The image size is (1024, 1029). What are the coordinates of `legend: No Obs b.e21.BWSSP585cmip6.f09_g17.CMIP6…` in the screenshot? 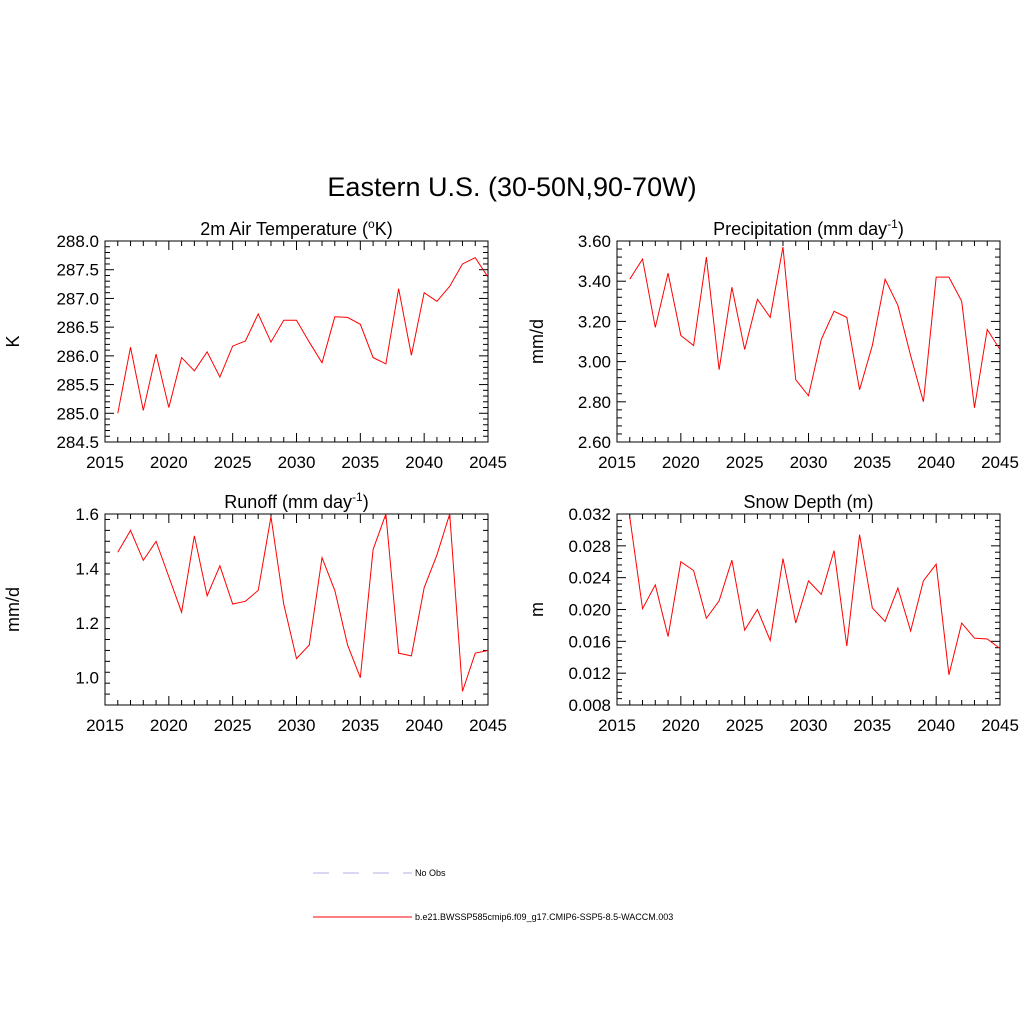 It's located at (493, 895).